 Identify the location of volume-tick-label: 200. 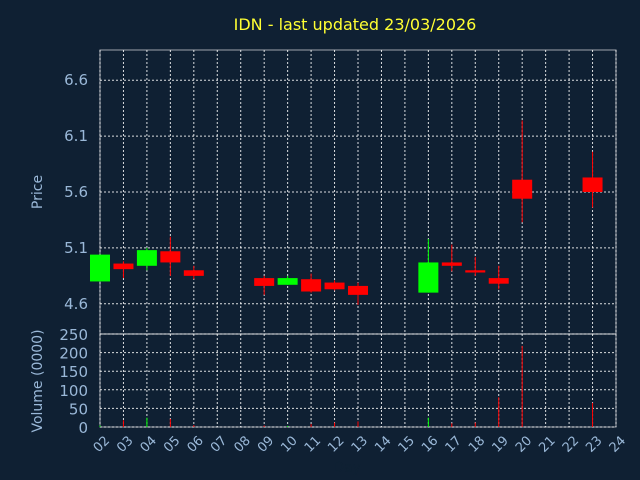
(73, 354).